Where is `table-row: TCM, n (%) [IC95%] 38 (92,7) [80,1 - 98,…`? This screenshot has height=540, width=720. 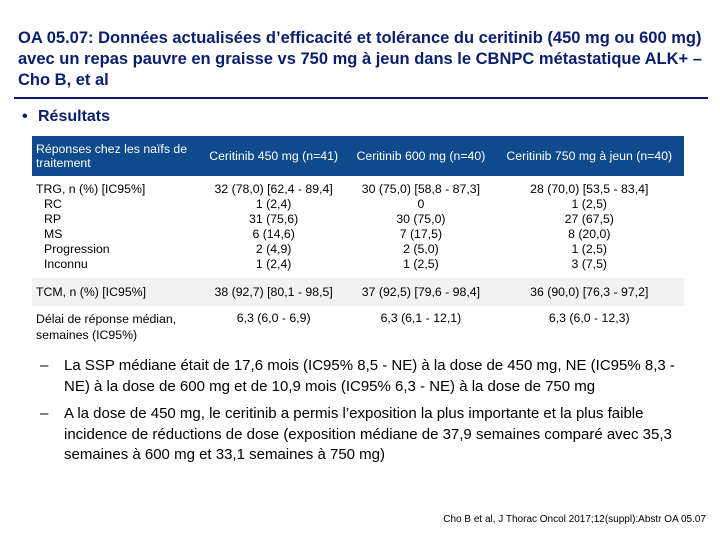
table-row: TCM, n (%) [IC95%] 38 (92,7) [80,1 - 98,… is located at coordinates (358, 292).